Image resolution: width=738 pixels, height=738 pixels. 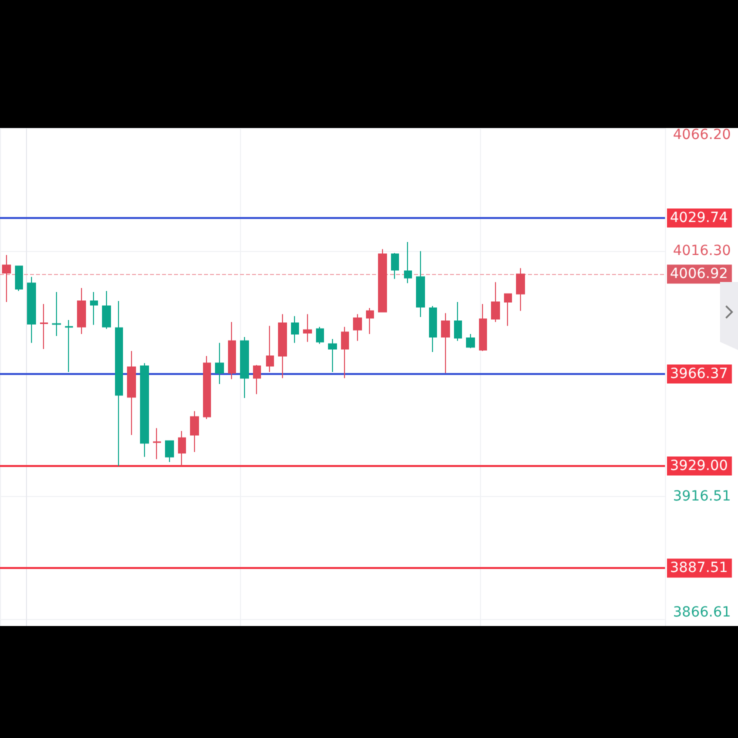 I want to click on ref-line-label: 3887.51, so click(x=699, y=568).